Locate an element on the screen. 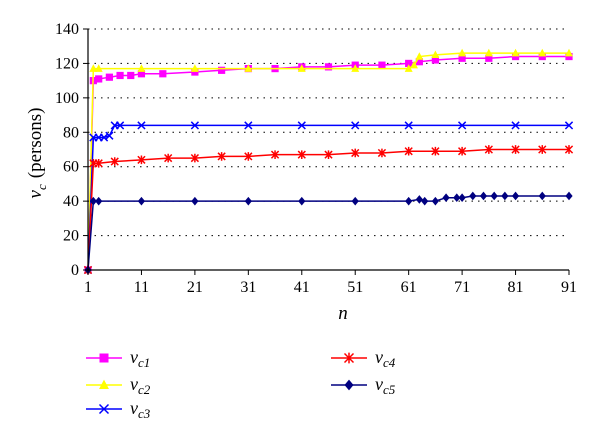 This screenshot has width=600, height=440. x-tick-label: 1 is located at coordinates (88, 287).